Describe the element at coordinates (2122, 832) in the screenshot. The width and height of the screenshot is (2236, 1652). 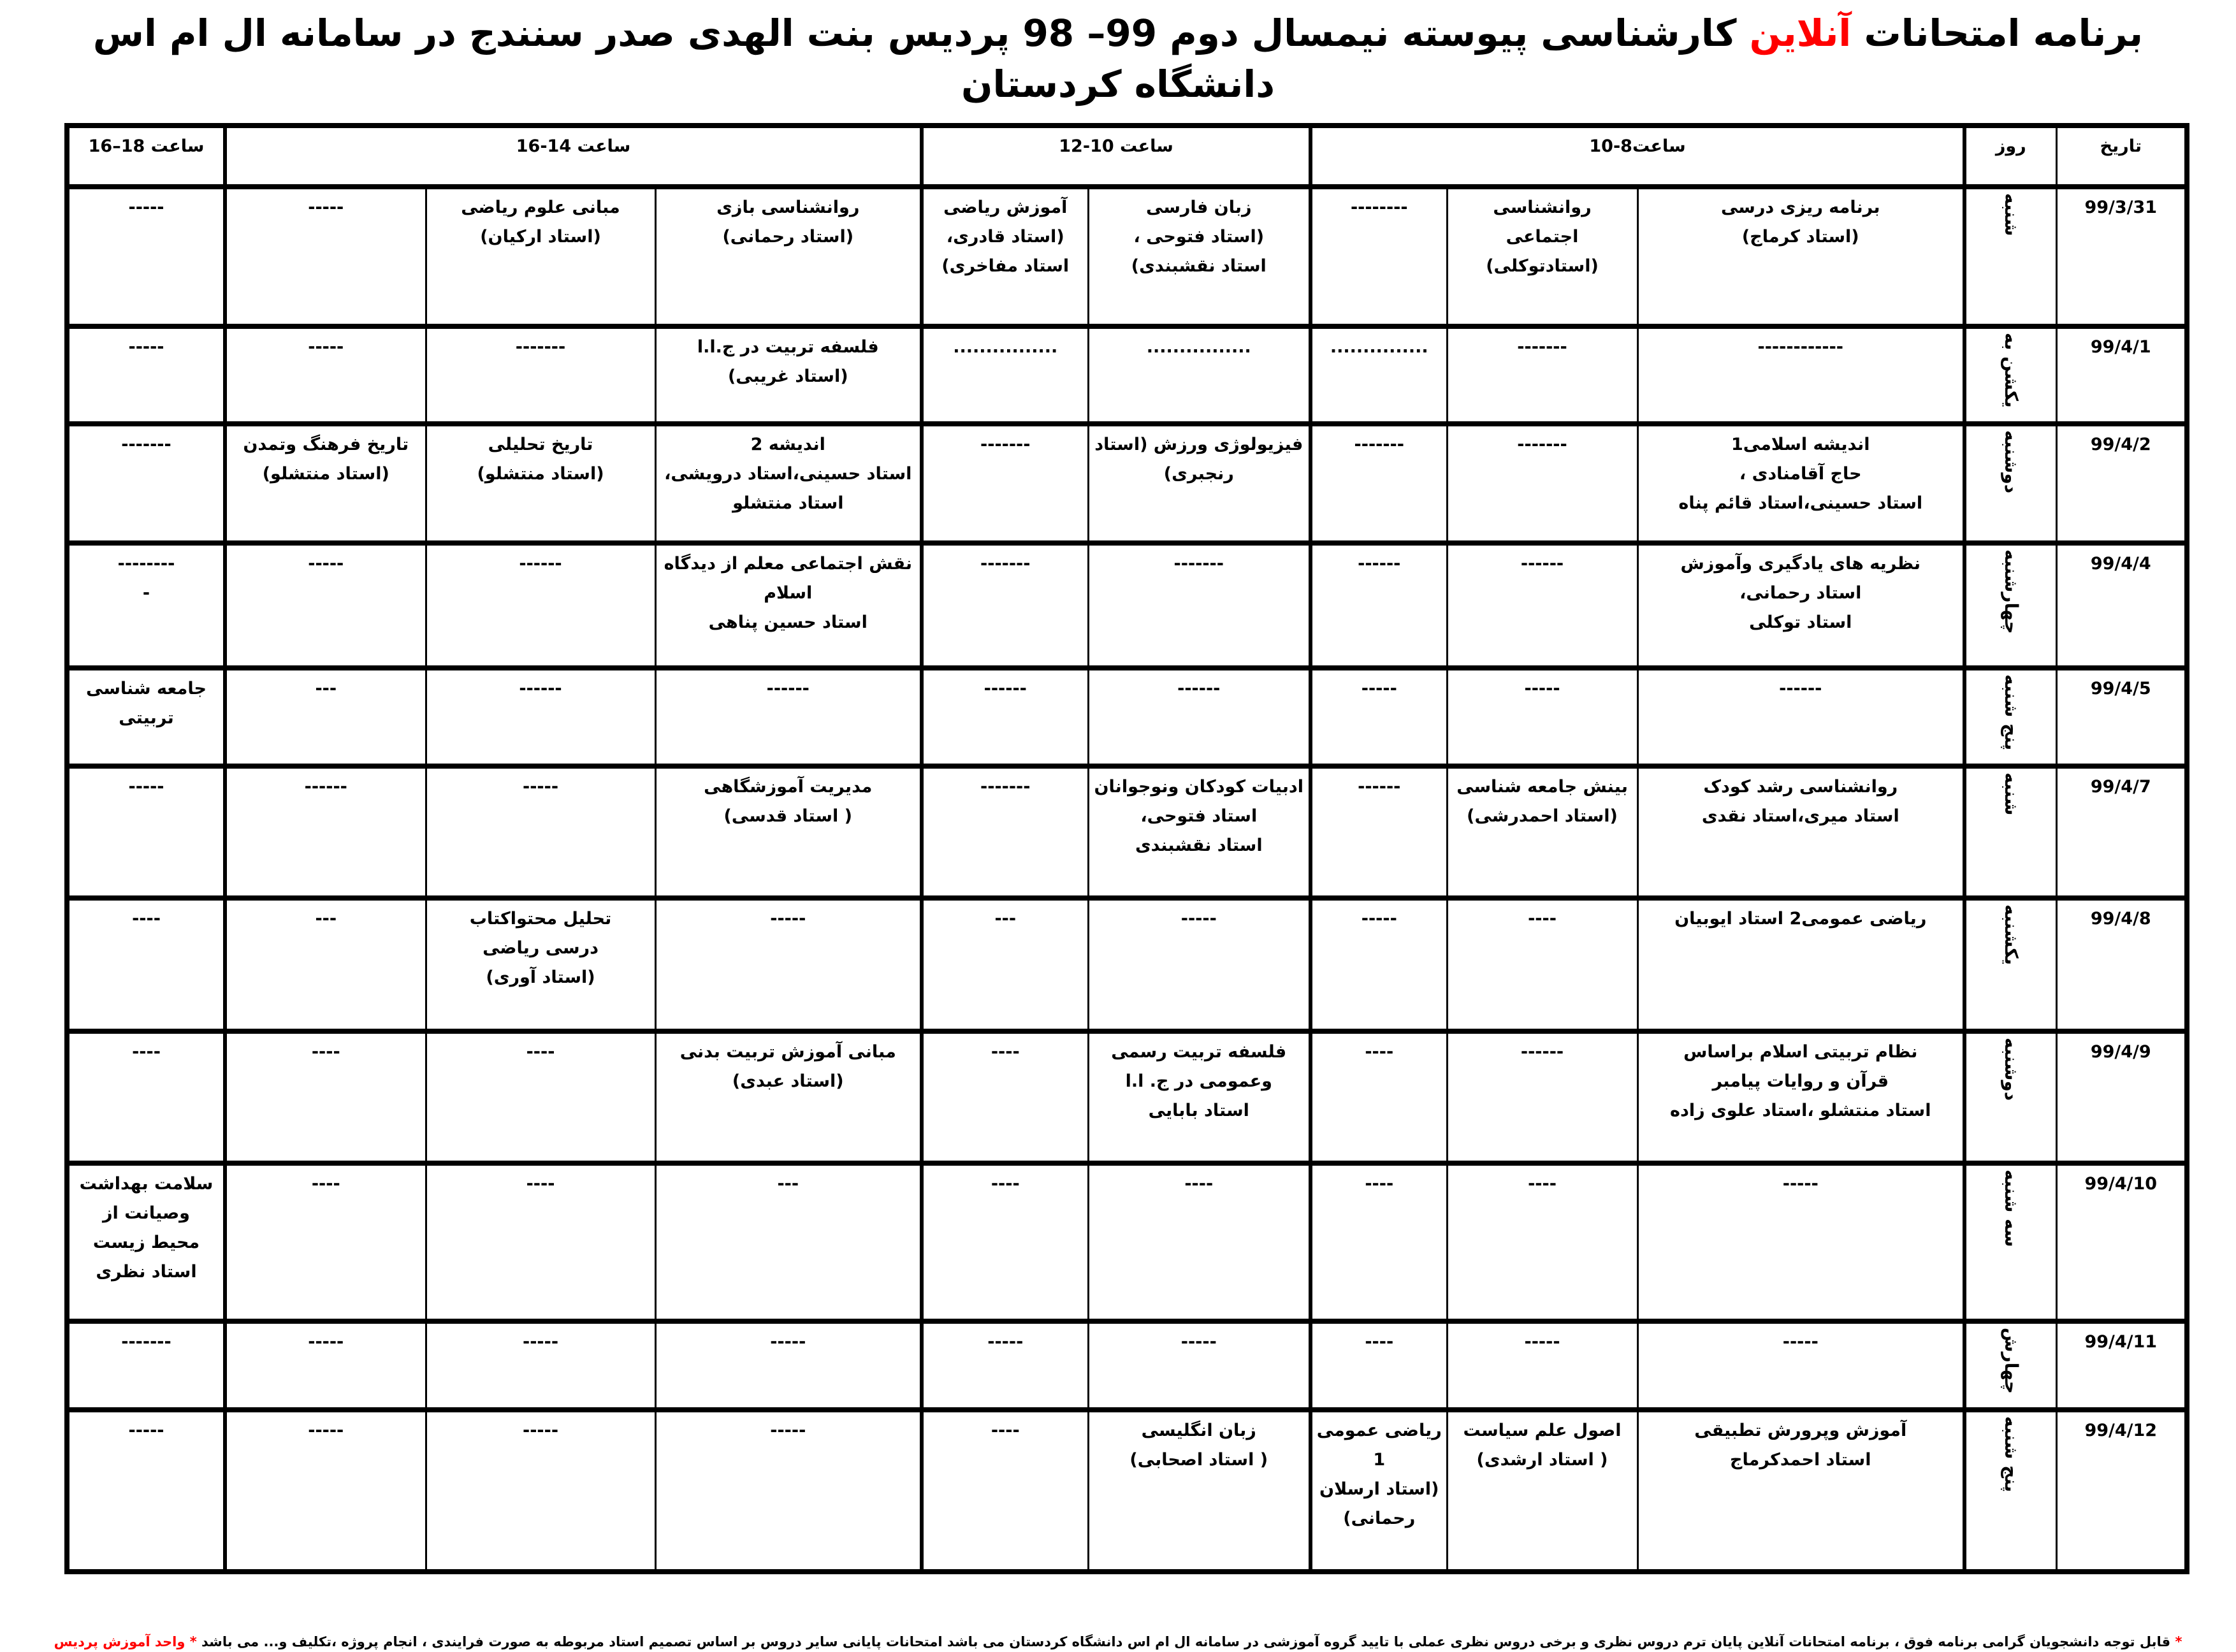
I see `date-cell: 99/4/7` at that location.